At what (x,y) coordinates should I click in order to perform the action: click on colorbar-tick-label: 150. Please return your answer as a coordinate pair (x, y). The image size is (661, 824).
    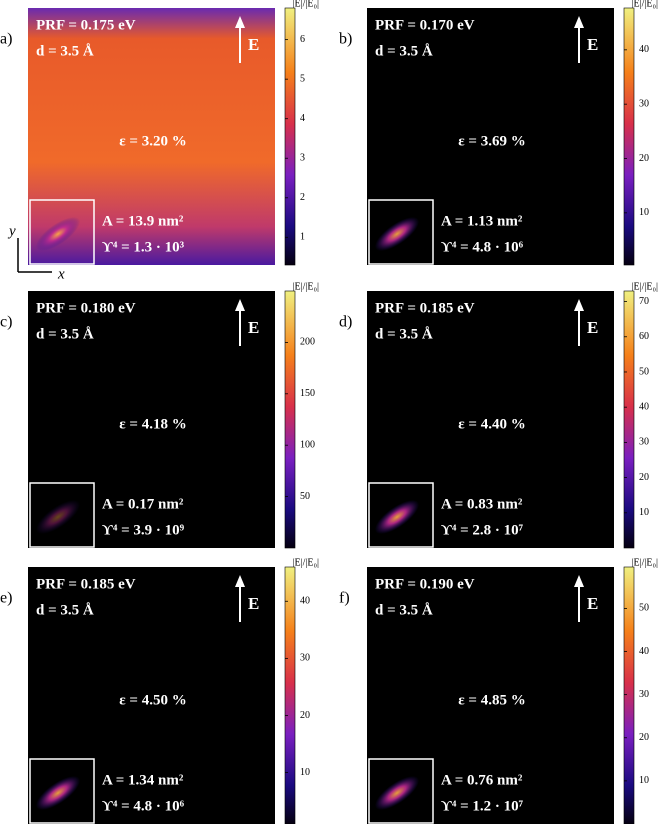
    Looking at the image, I should click on (307, 393).